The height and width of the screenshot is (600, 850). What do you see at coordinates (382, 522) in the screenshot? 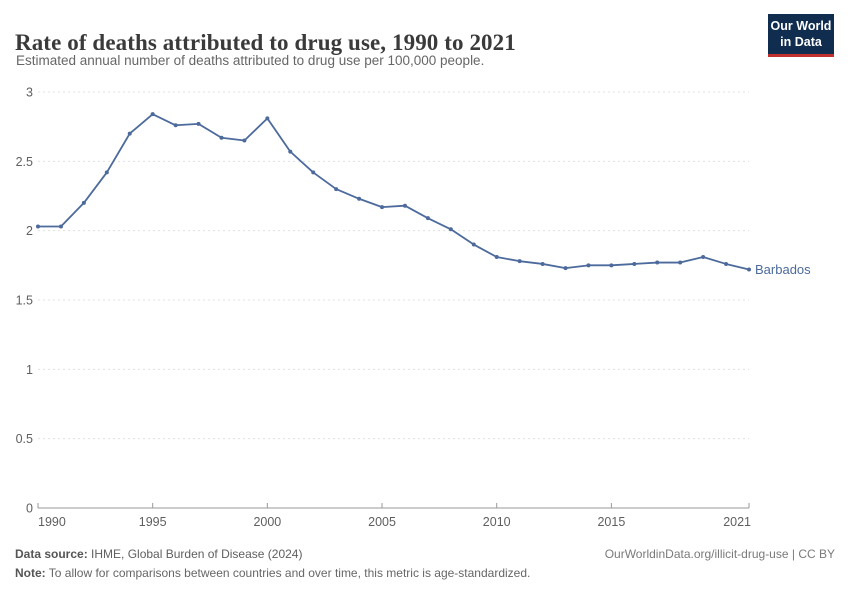
I see `x-axis-tick-label: 2005` at bounding box center [382, 522].